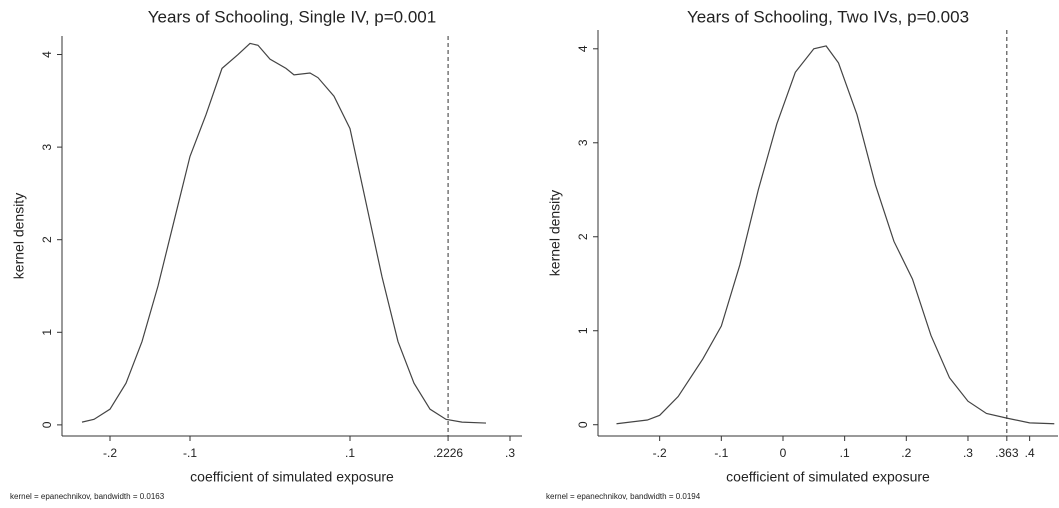 The image size is (1059, 508). Describe the element at coordinates (906, 453) in the screenshot. I see `x-tick-label: .2` at that location.